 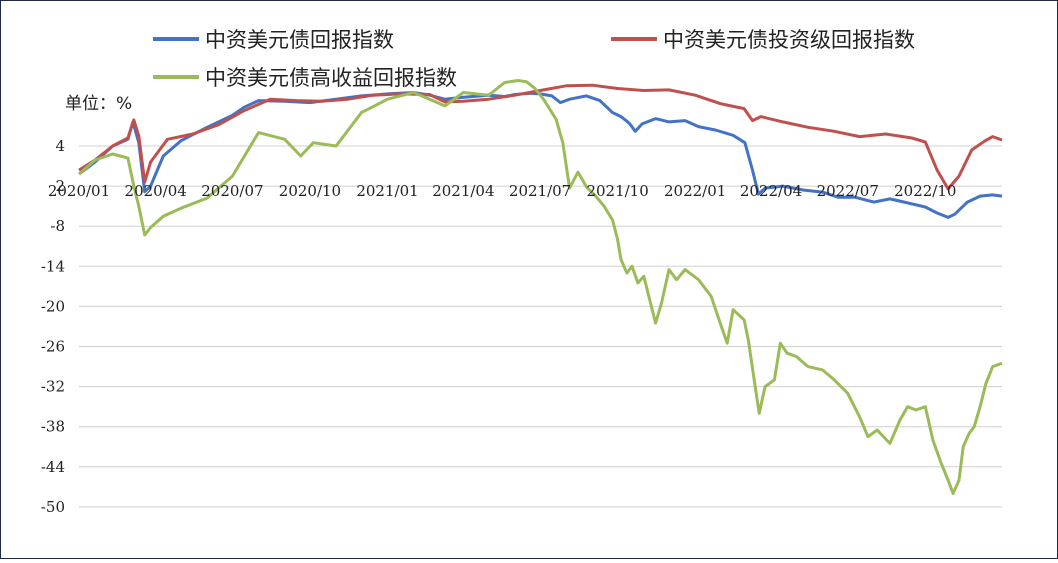 I want to click on x-tick-label: 2022/04, so click(x=771, y=191).